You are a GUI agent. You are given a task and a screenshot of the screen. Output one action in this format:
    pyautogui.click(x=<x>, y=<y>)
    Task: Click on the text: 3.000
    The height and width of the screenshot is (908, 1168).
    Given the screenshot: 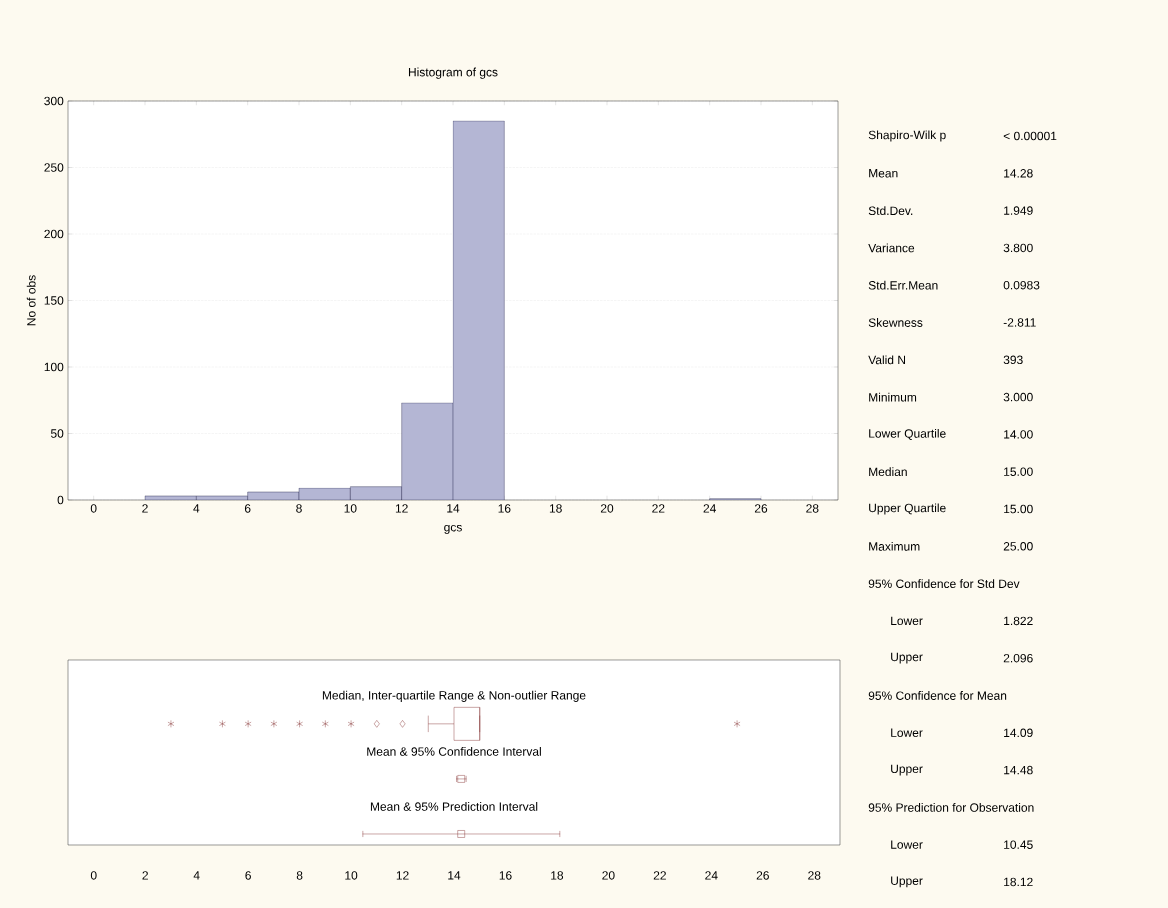 What is the action you would take?
    pyautogui.click(x=1018, y=397)
    